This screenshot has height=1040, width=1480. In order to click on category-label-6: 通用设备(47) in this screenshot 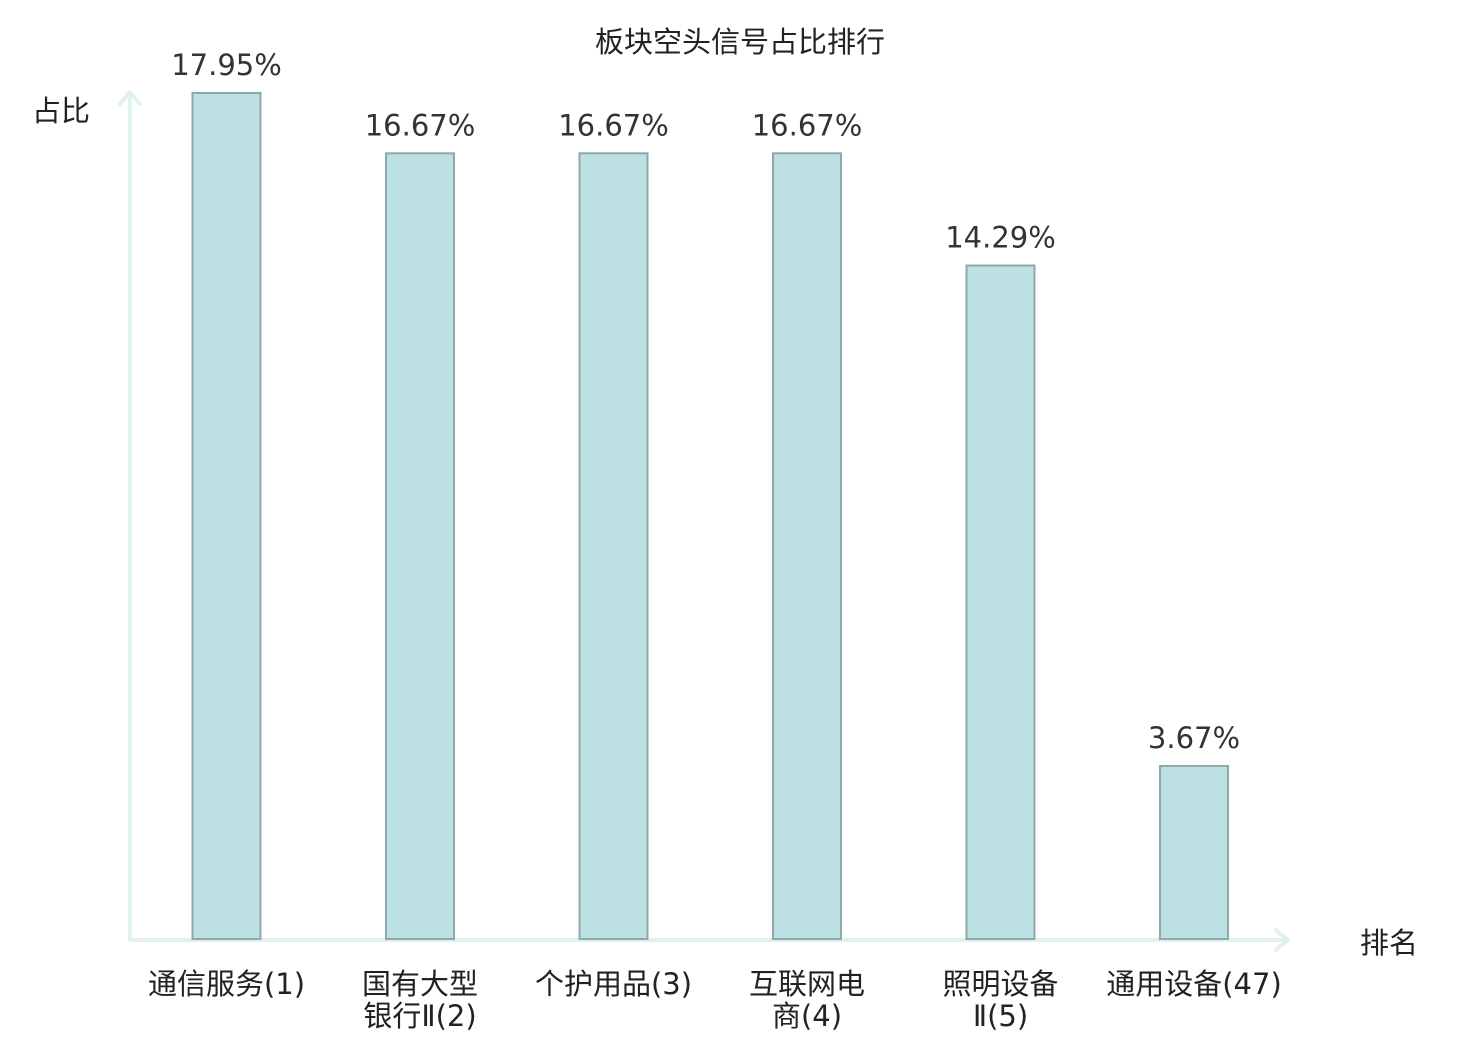, I will do `click(1194, 984)`.